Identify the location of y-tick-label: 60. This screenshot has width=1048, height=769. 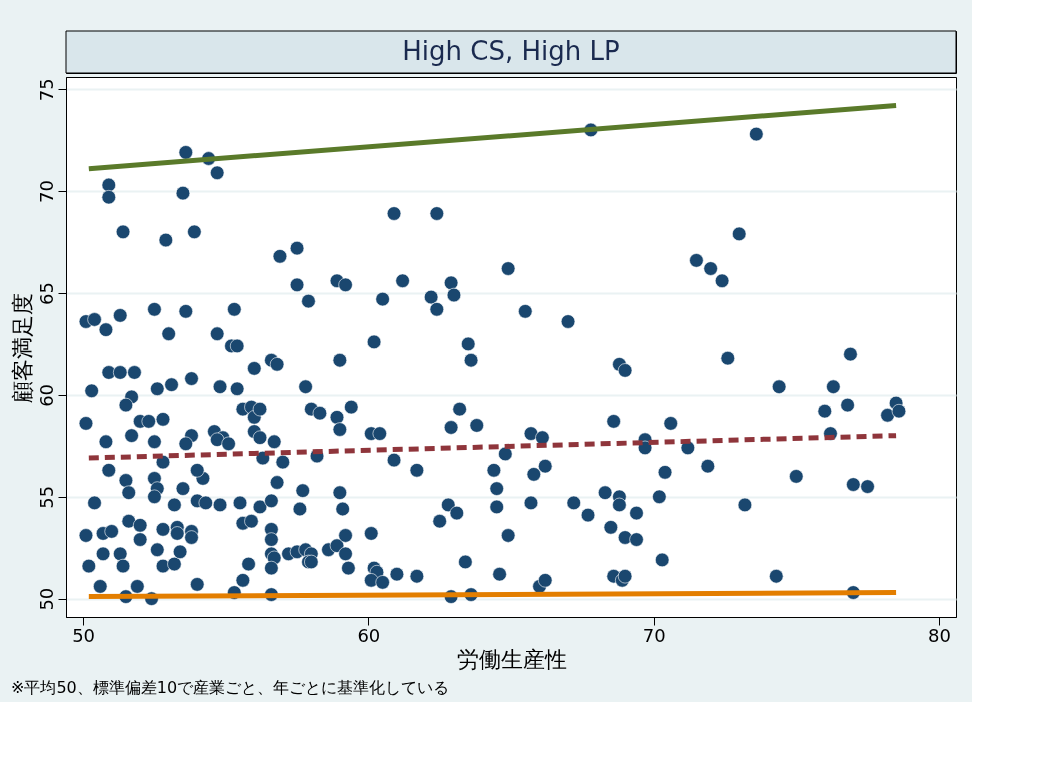
(46, 395).